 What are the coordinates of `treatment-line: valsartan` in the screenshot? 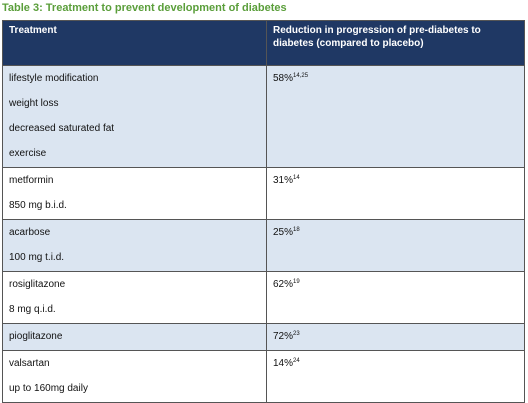 It's located at (29, 363).